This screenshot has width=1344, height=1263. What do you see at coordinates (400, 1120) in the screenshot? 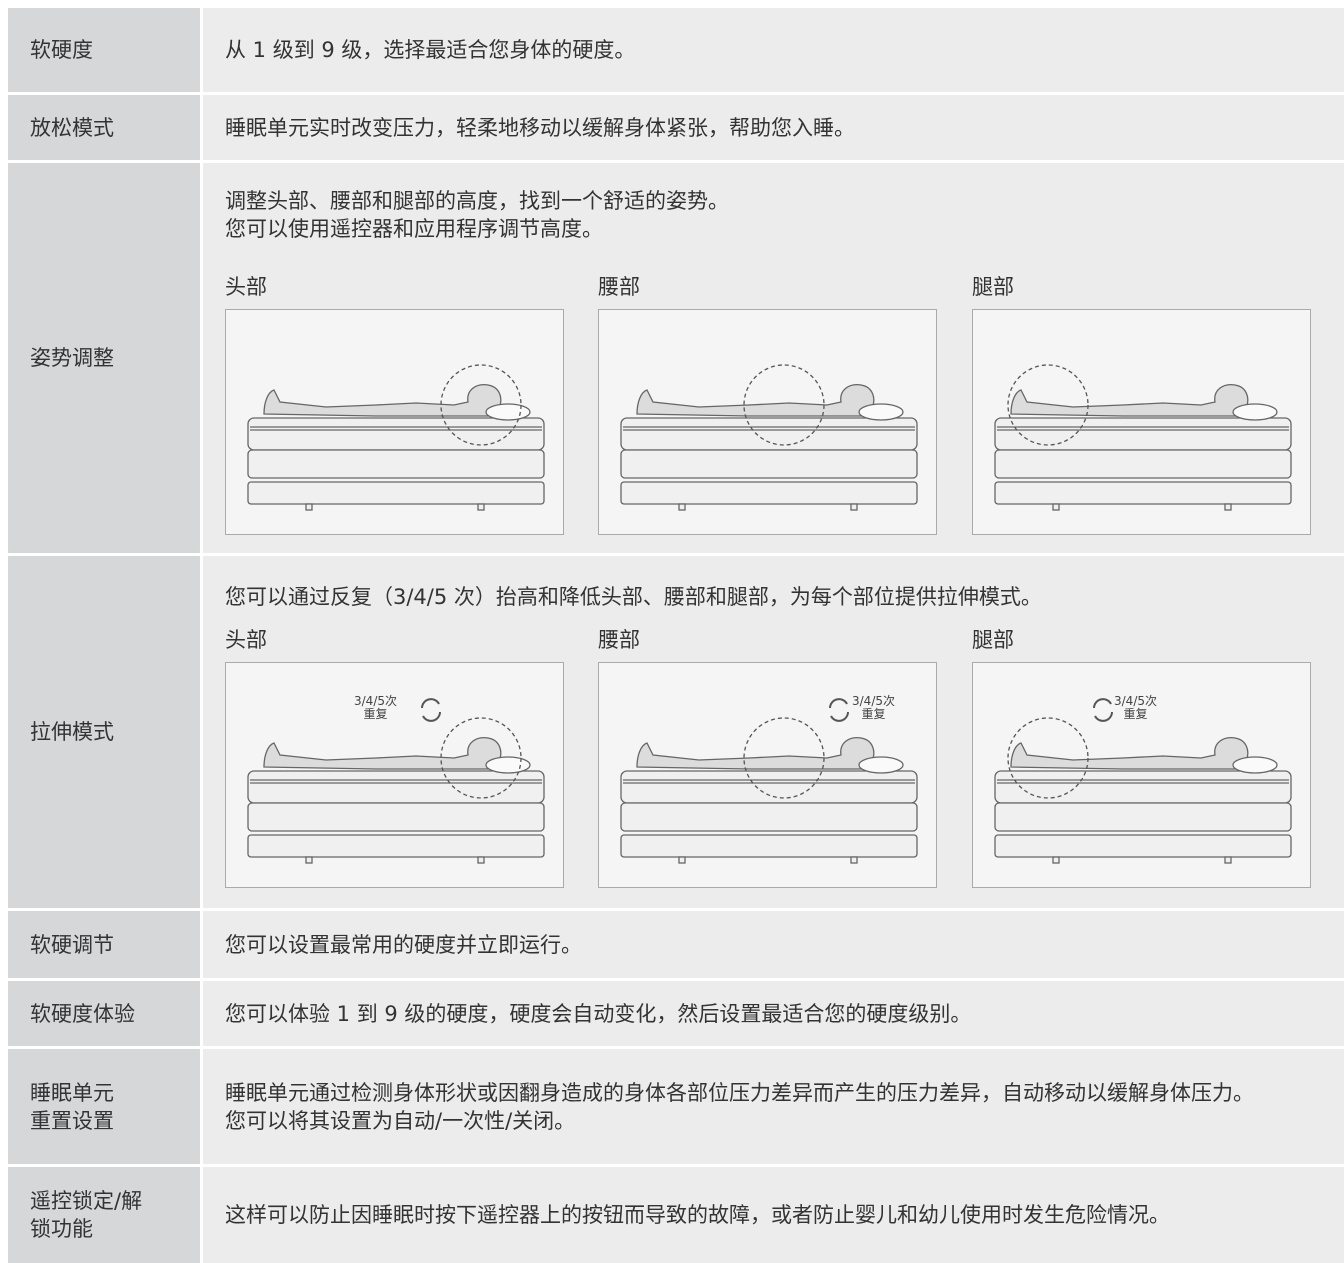
I see `content-line: 您可以将其设置为自动/一次性/关闭。` at bounding box center [400, 1120].